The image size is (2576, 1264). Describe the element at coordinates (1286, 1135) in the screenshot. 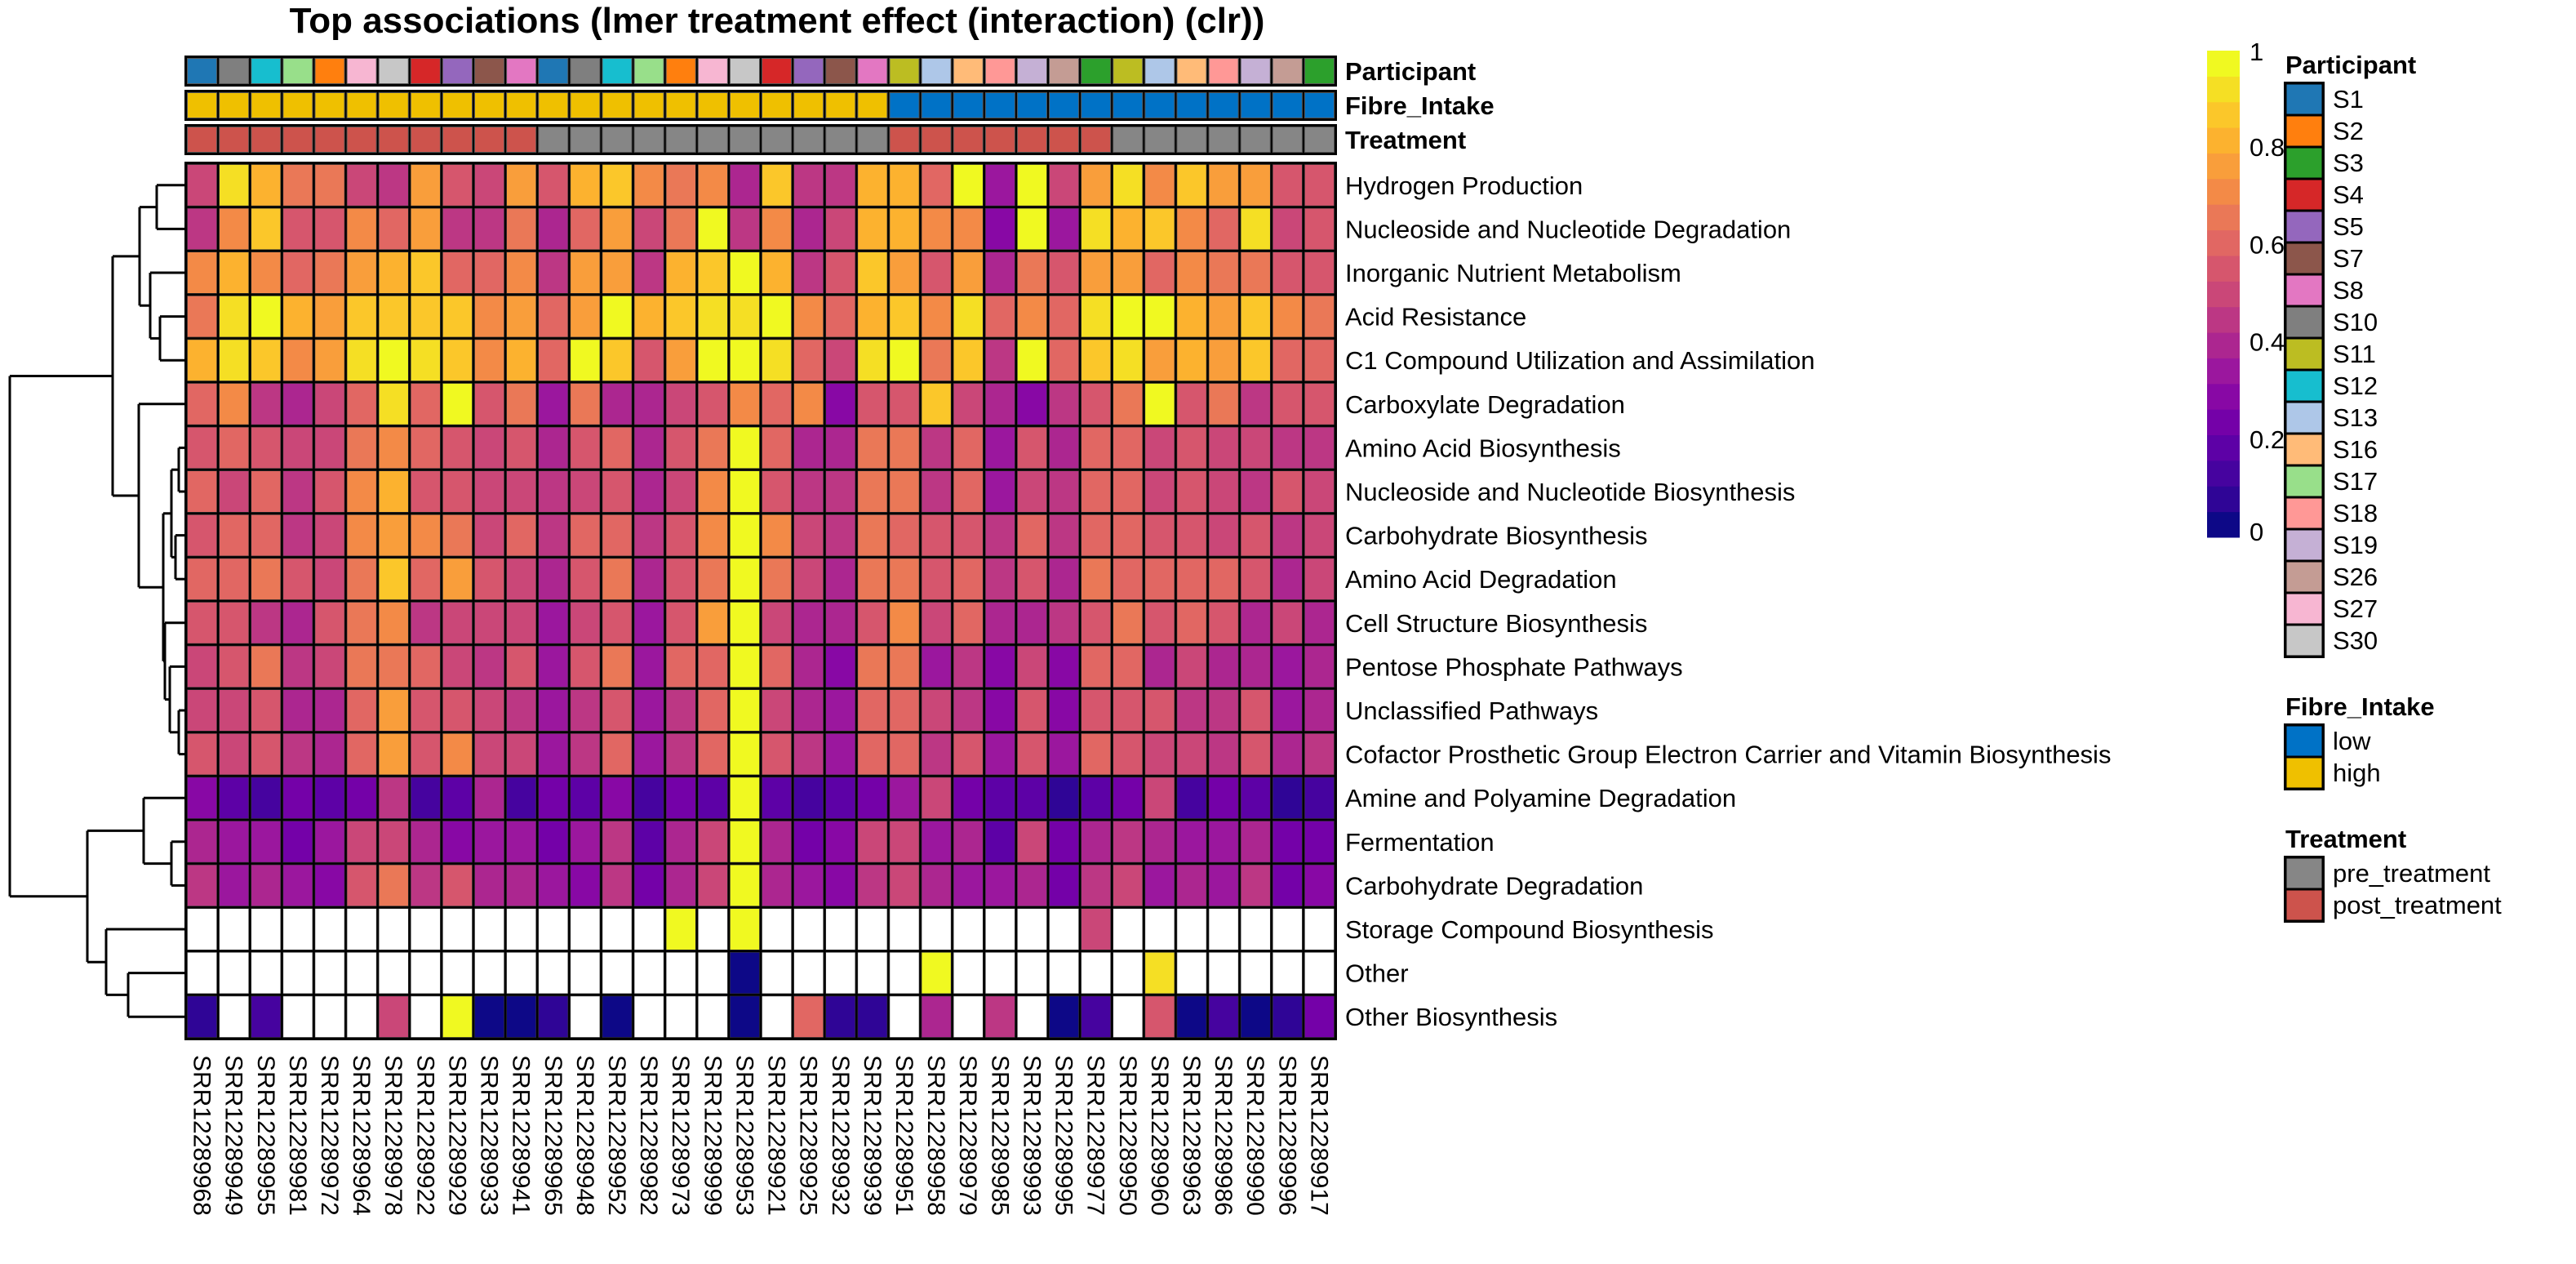

I see `column-label: SRR12289996` at that location.